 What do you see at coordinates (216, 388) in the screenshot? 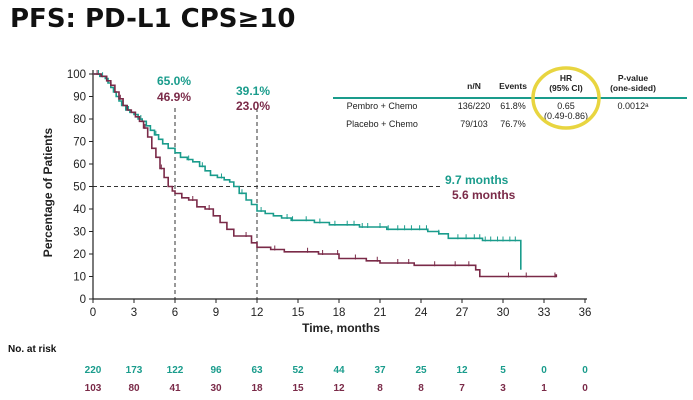
I see `risk-count-placebo: 30` at bounding box center [216, 388].